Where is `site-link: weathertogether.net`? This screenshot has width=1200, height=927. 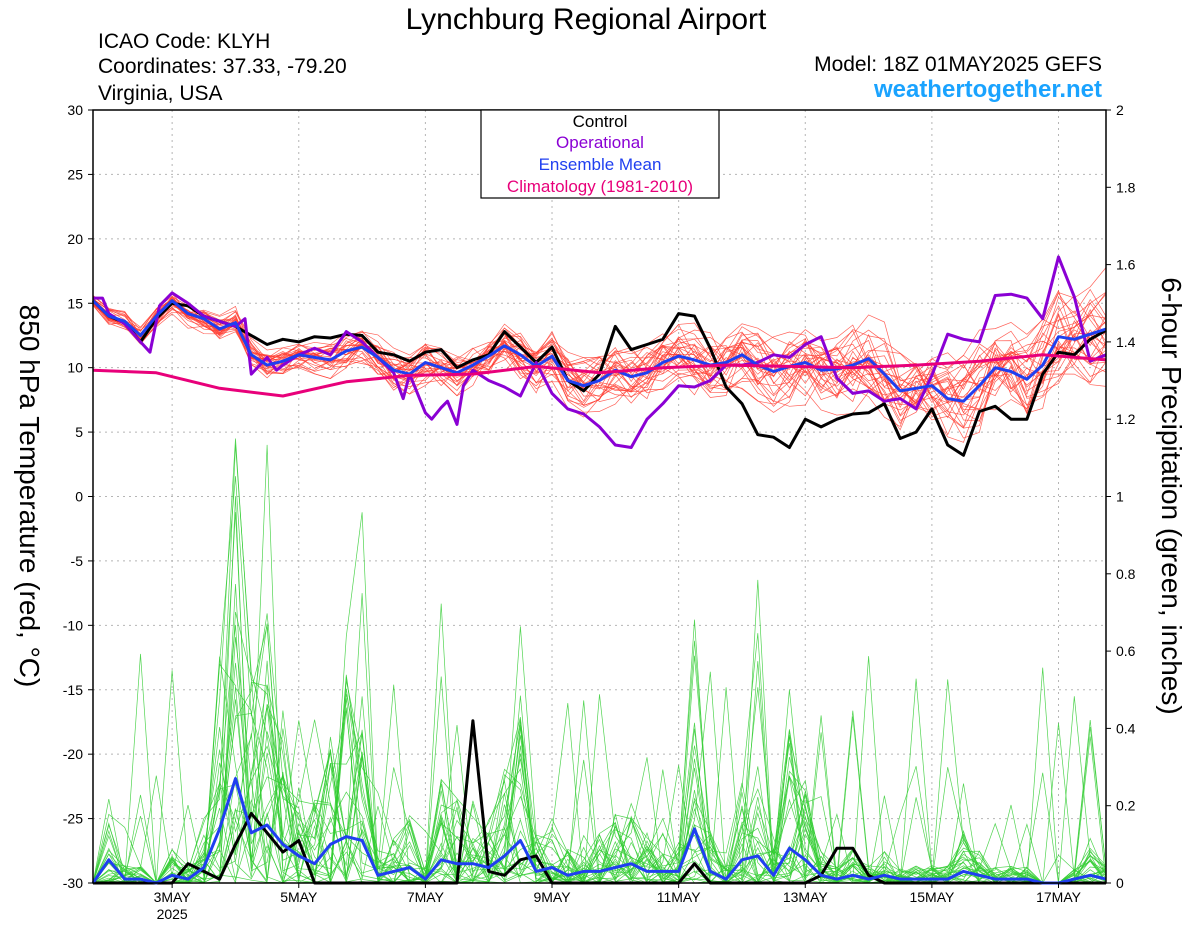 site-link: weathertogether.net is located at coordinates (987, 89).